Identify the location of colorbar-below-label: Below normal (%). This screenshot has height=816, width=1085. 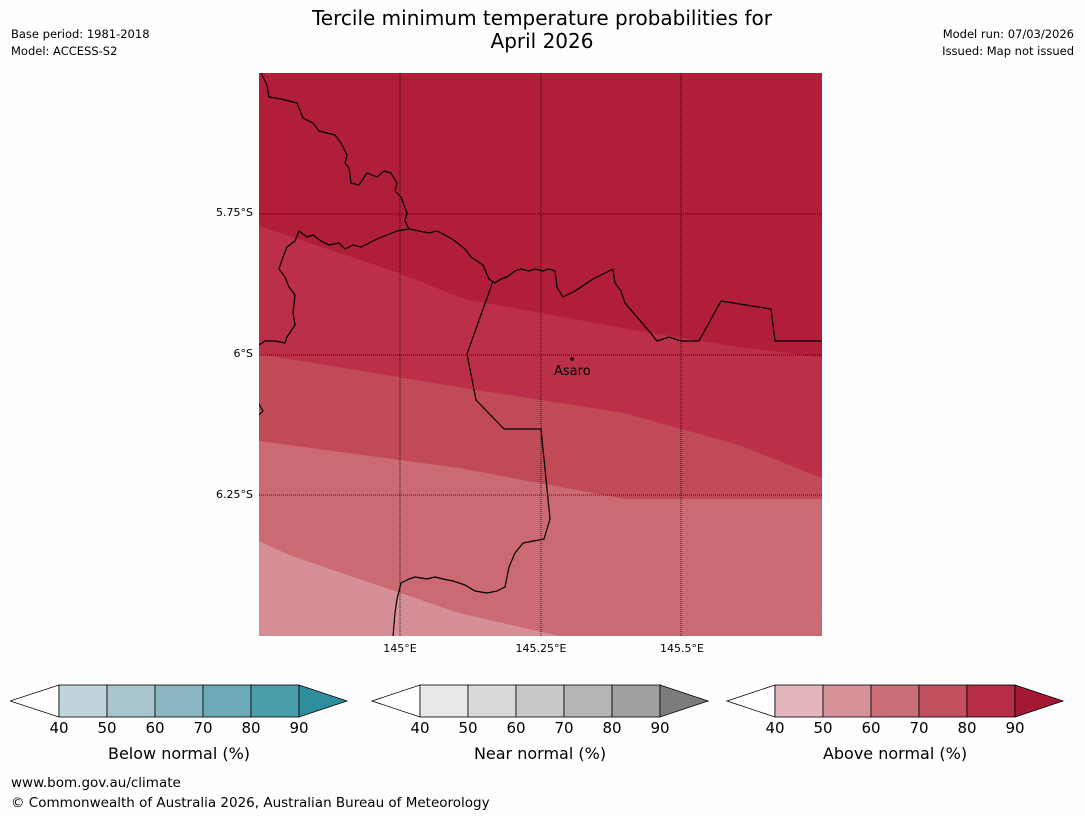
(179, 753).